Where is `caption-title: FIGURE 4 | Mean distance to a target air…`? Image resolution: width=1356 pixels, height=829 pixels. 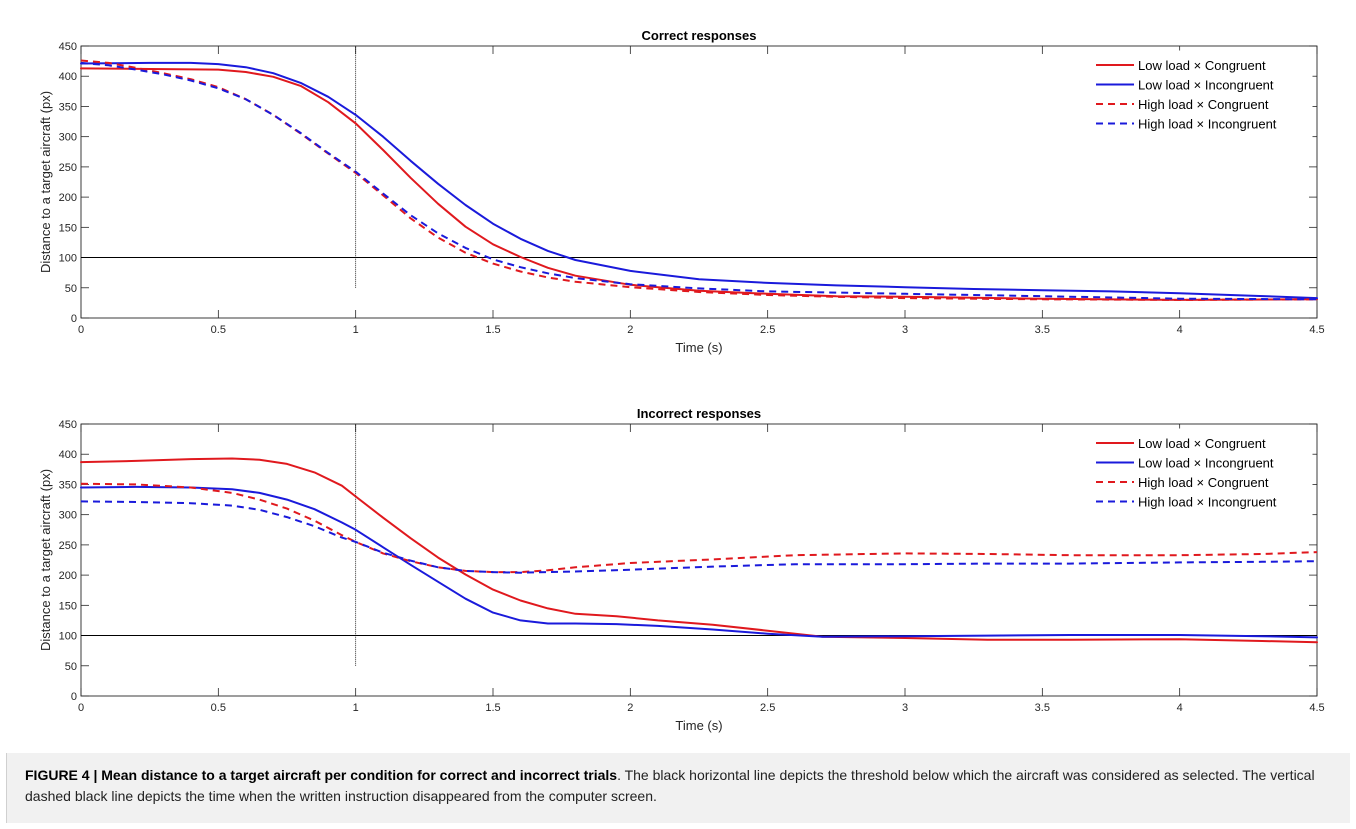 caption-title: FIGURE 4 | Mean distance to a target air… is located at coordinates (321, 775).